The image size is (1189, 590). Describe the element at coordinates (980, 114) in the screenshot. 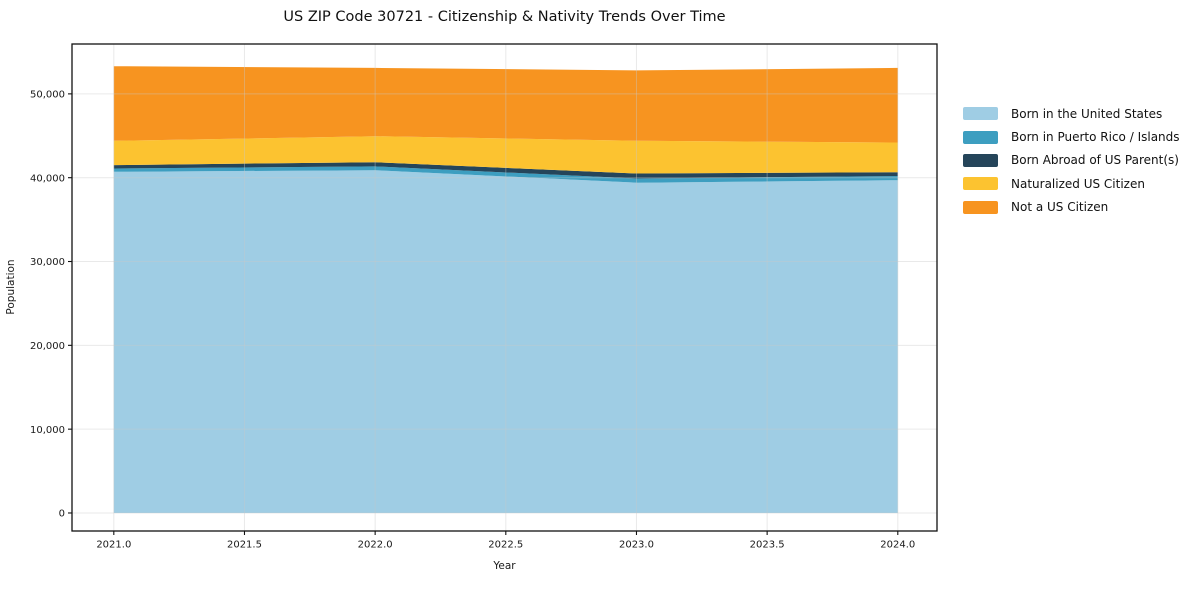

I see `legend-swatch-born-in-us` at that location.